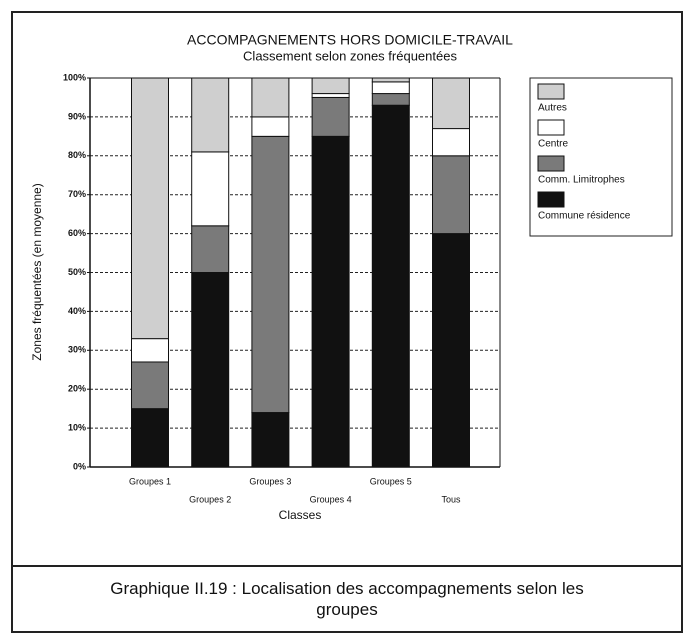 This screenshot has width=690, height=635. Describe the element at coordinates (300, 515) in the screenshot. I see `x-axis-label: Classes` at that location.